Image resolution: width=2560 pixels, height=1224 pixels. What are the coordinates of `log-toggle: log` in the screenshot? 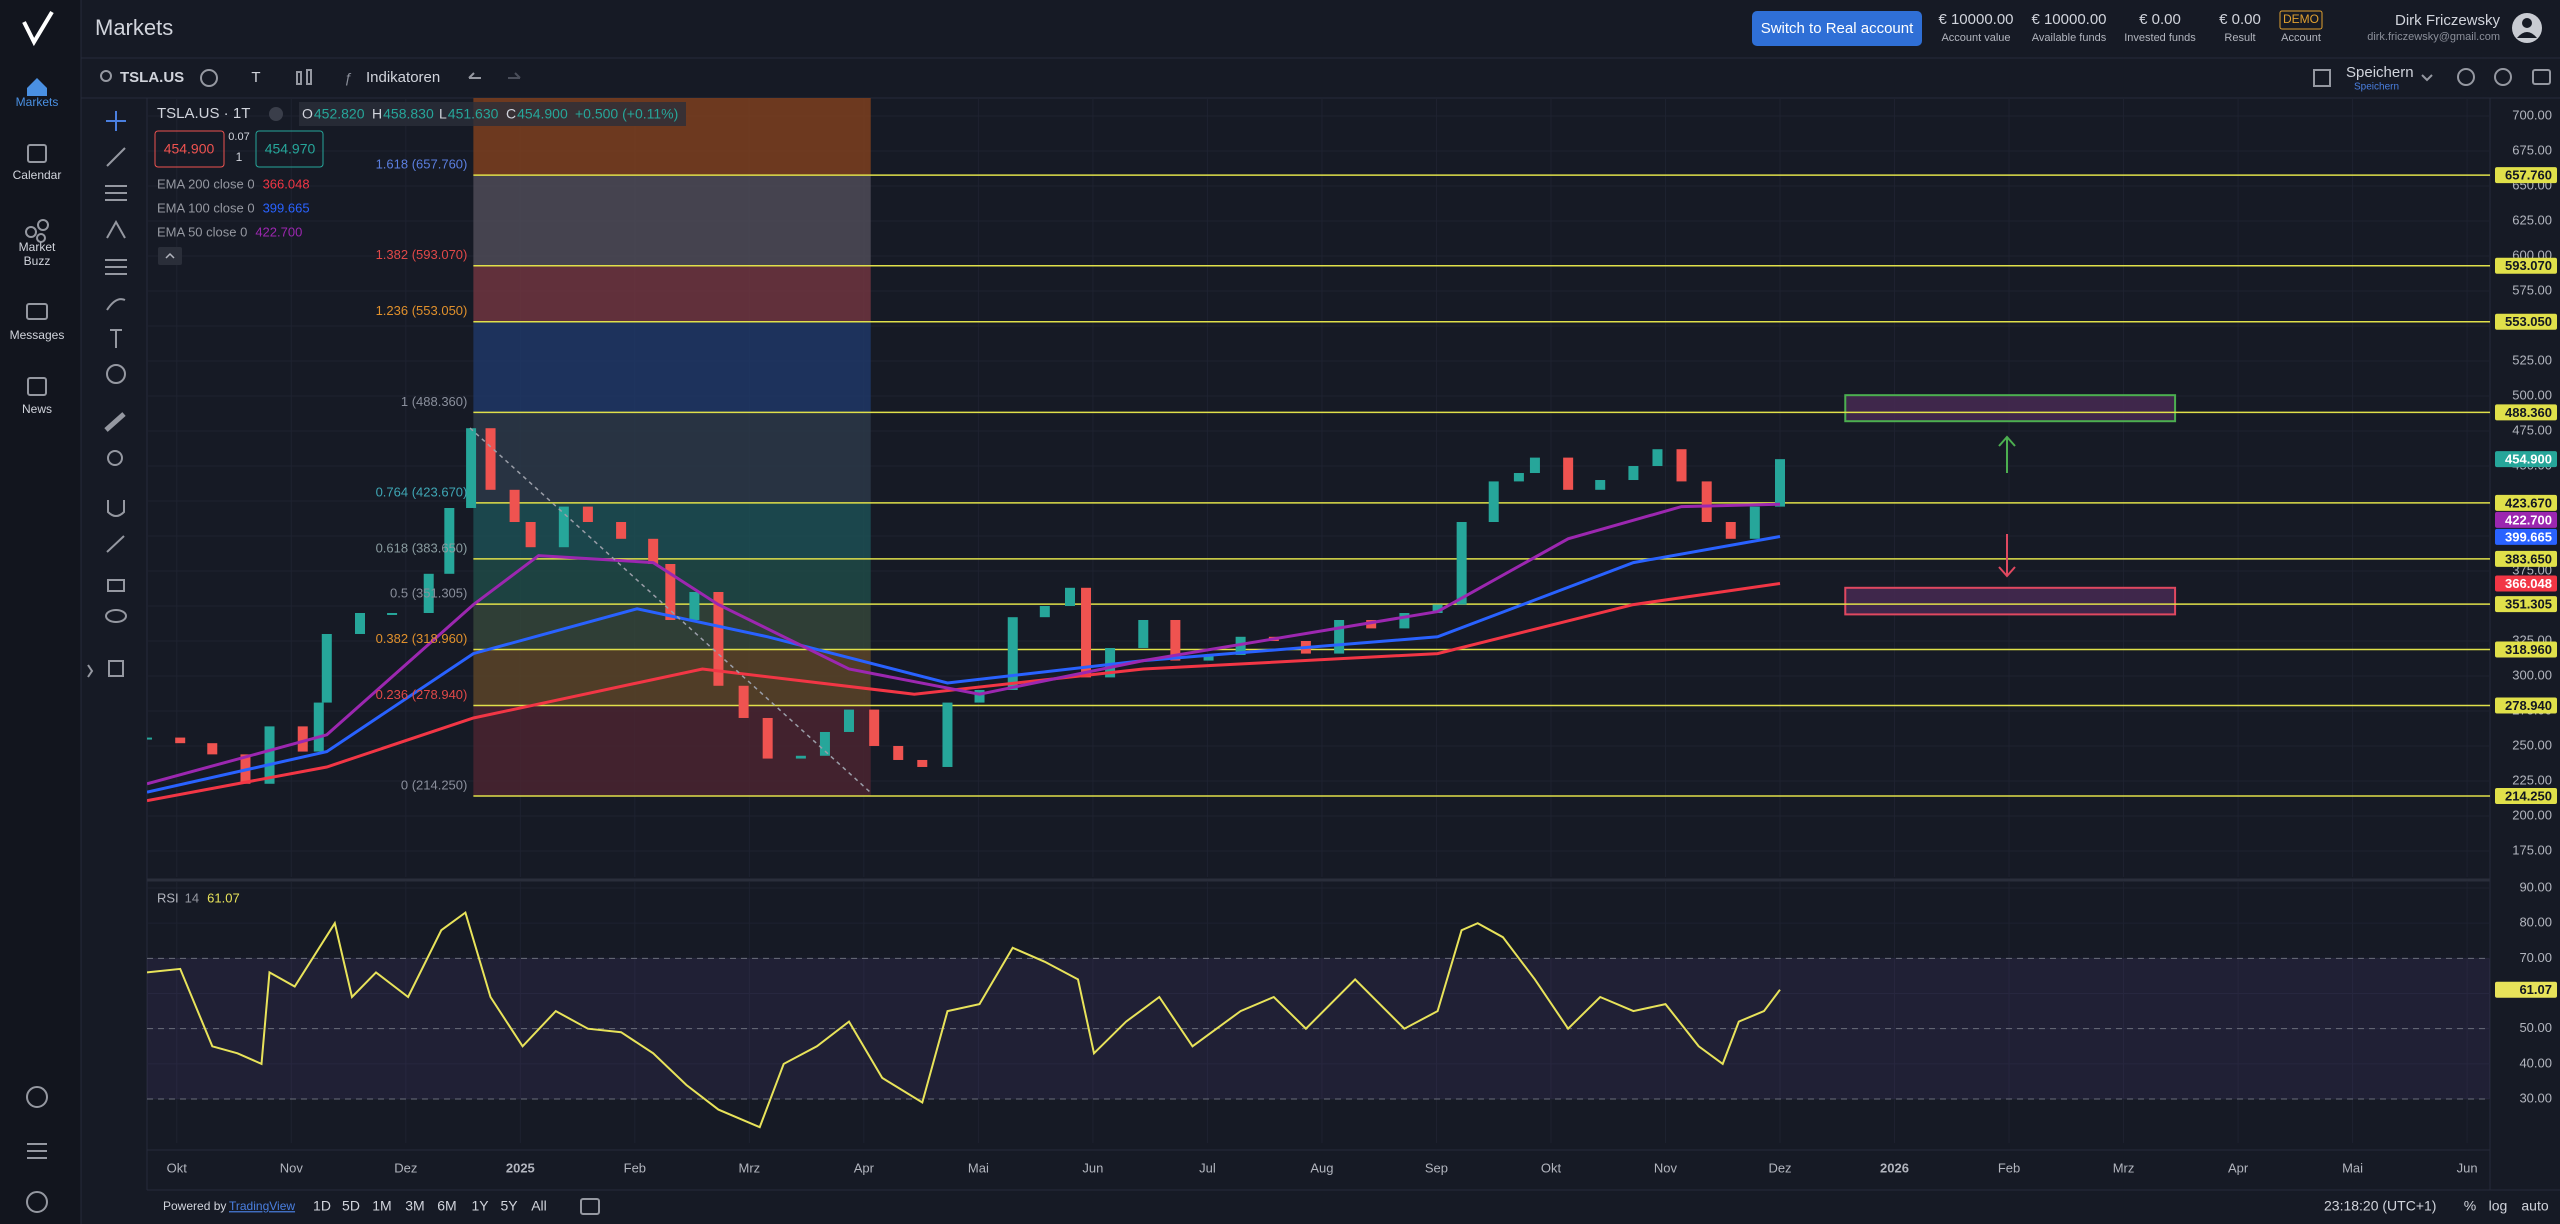 It's located at (2498, 1206).